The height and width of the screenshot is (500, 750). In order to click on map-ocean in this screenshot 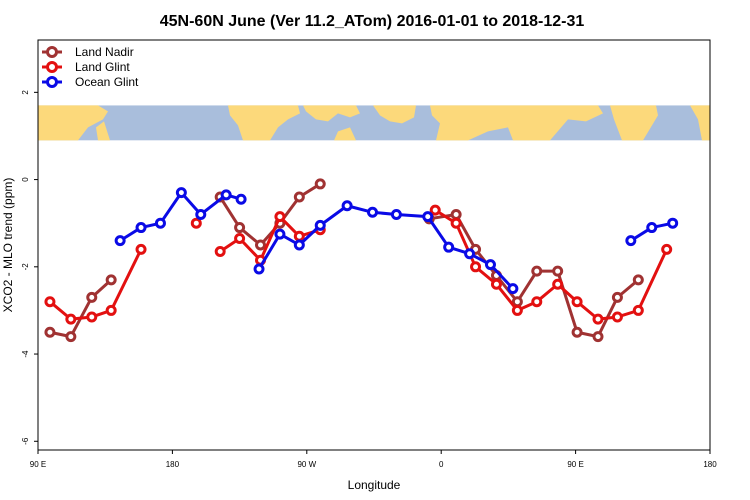, I will do `click(374, 123)`.